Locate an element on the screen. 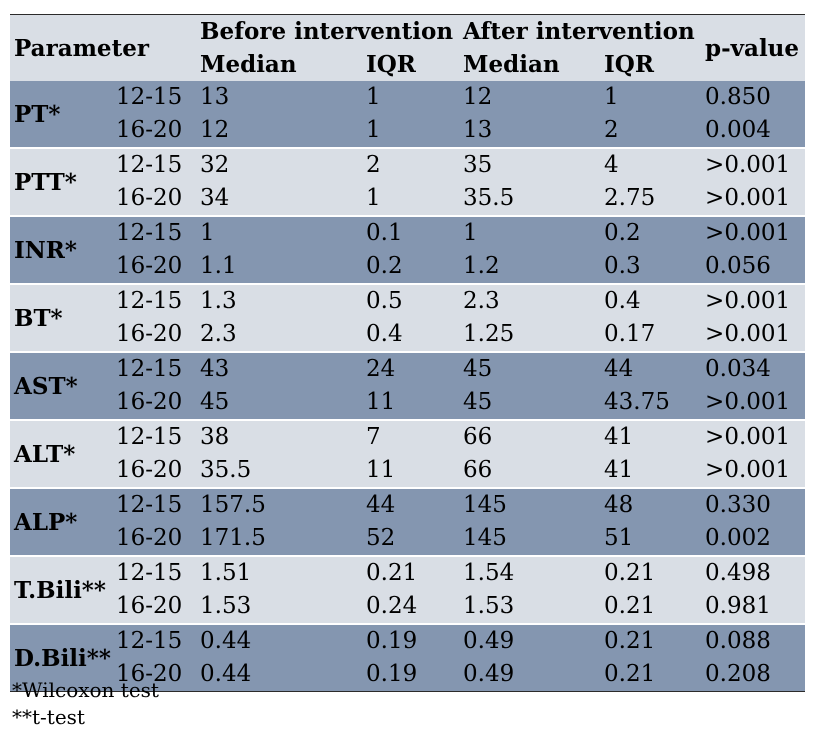  after-median-cell: 1.2 is located at coordinates (534, 267).